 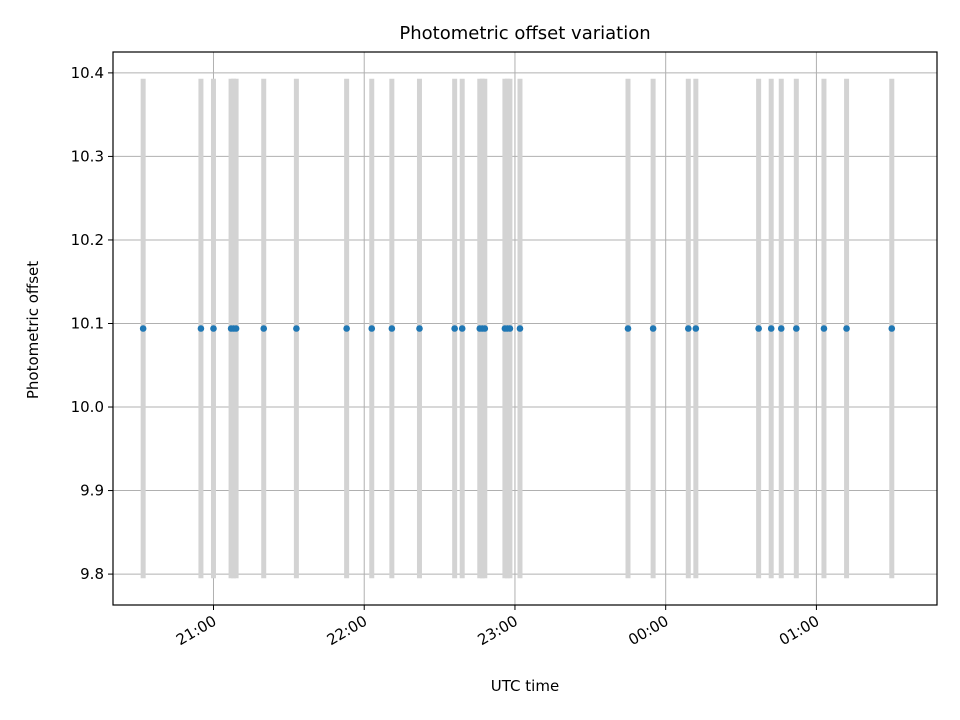 What do you see at coordinates (92, 574) in the screenshot?
I see `y-tick-label: 9.8` at bounding box center [92, 574].